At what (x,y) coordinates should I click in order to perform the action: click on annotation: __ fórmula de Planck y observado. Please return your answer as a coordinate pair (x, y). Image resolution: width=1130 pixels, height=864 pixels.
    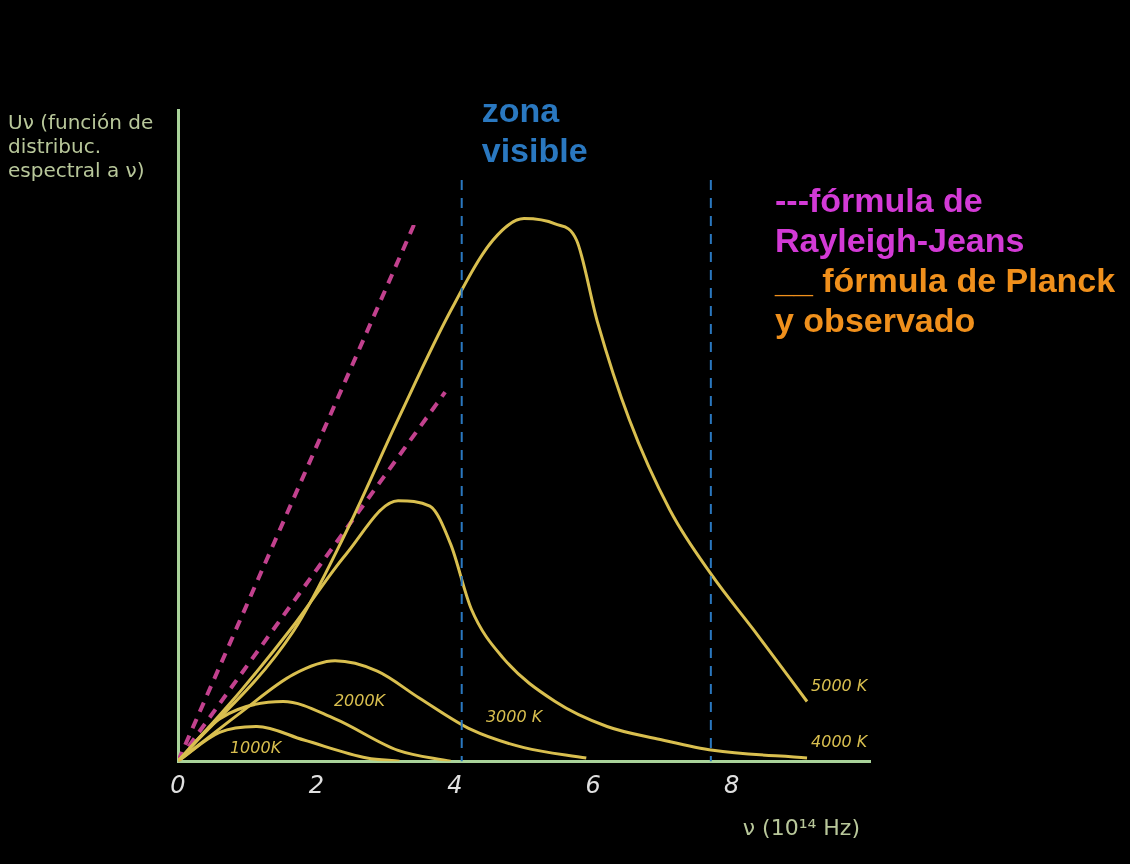
    Looking at the image, I should click on (946, 300).